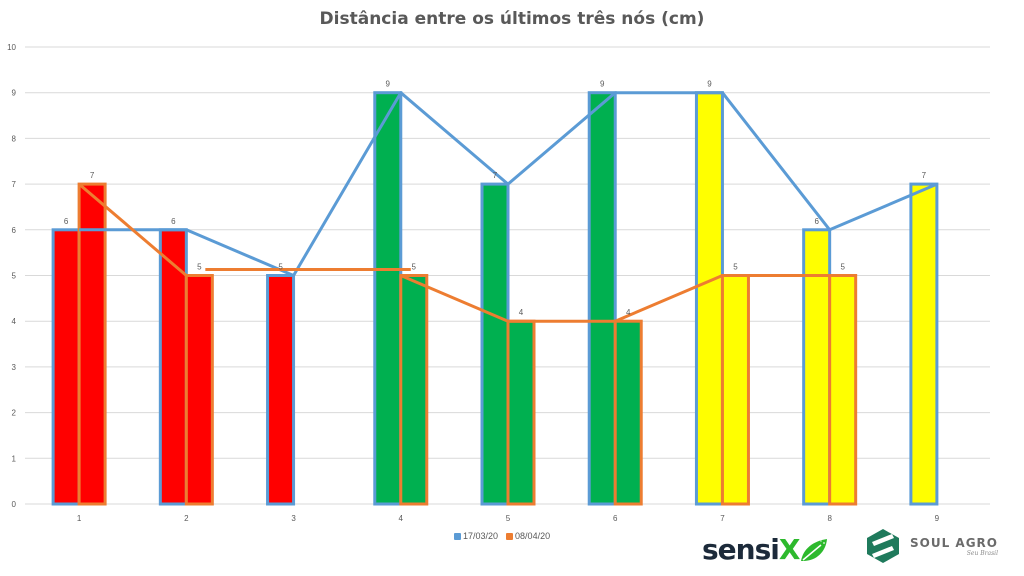 The height and width of the screenshot is (576, 1024). Describe the element at coordinates (937, 518) in the screenshot. I see `x-tick-label: 9` at that location.